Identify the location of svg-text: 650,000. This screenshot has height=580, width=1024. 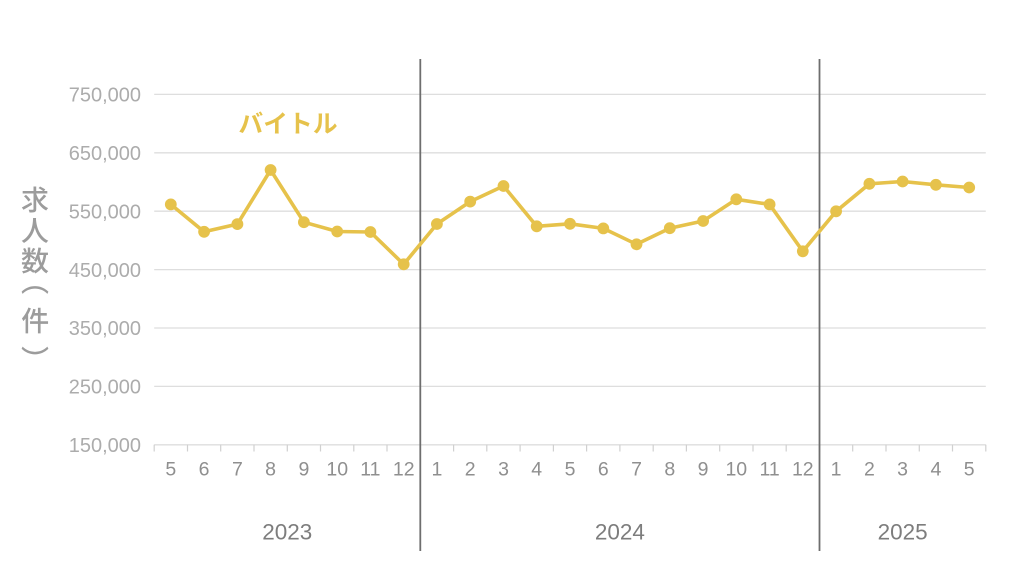
(105, 154).